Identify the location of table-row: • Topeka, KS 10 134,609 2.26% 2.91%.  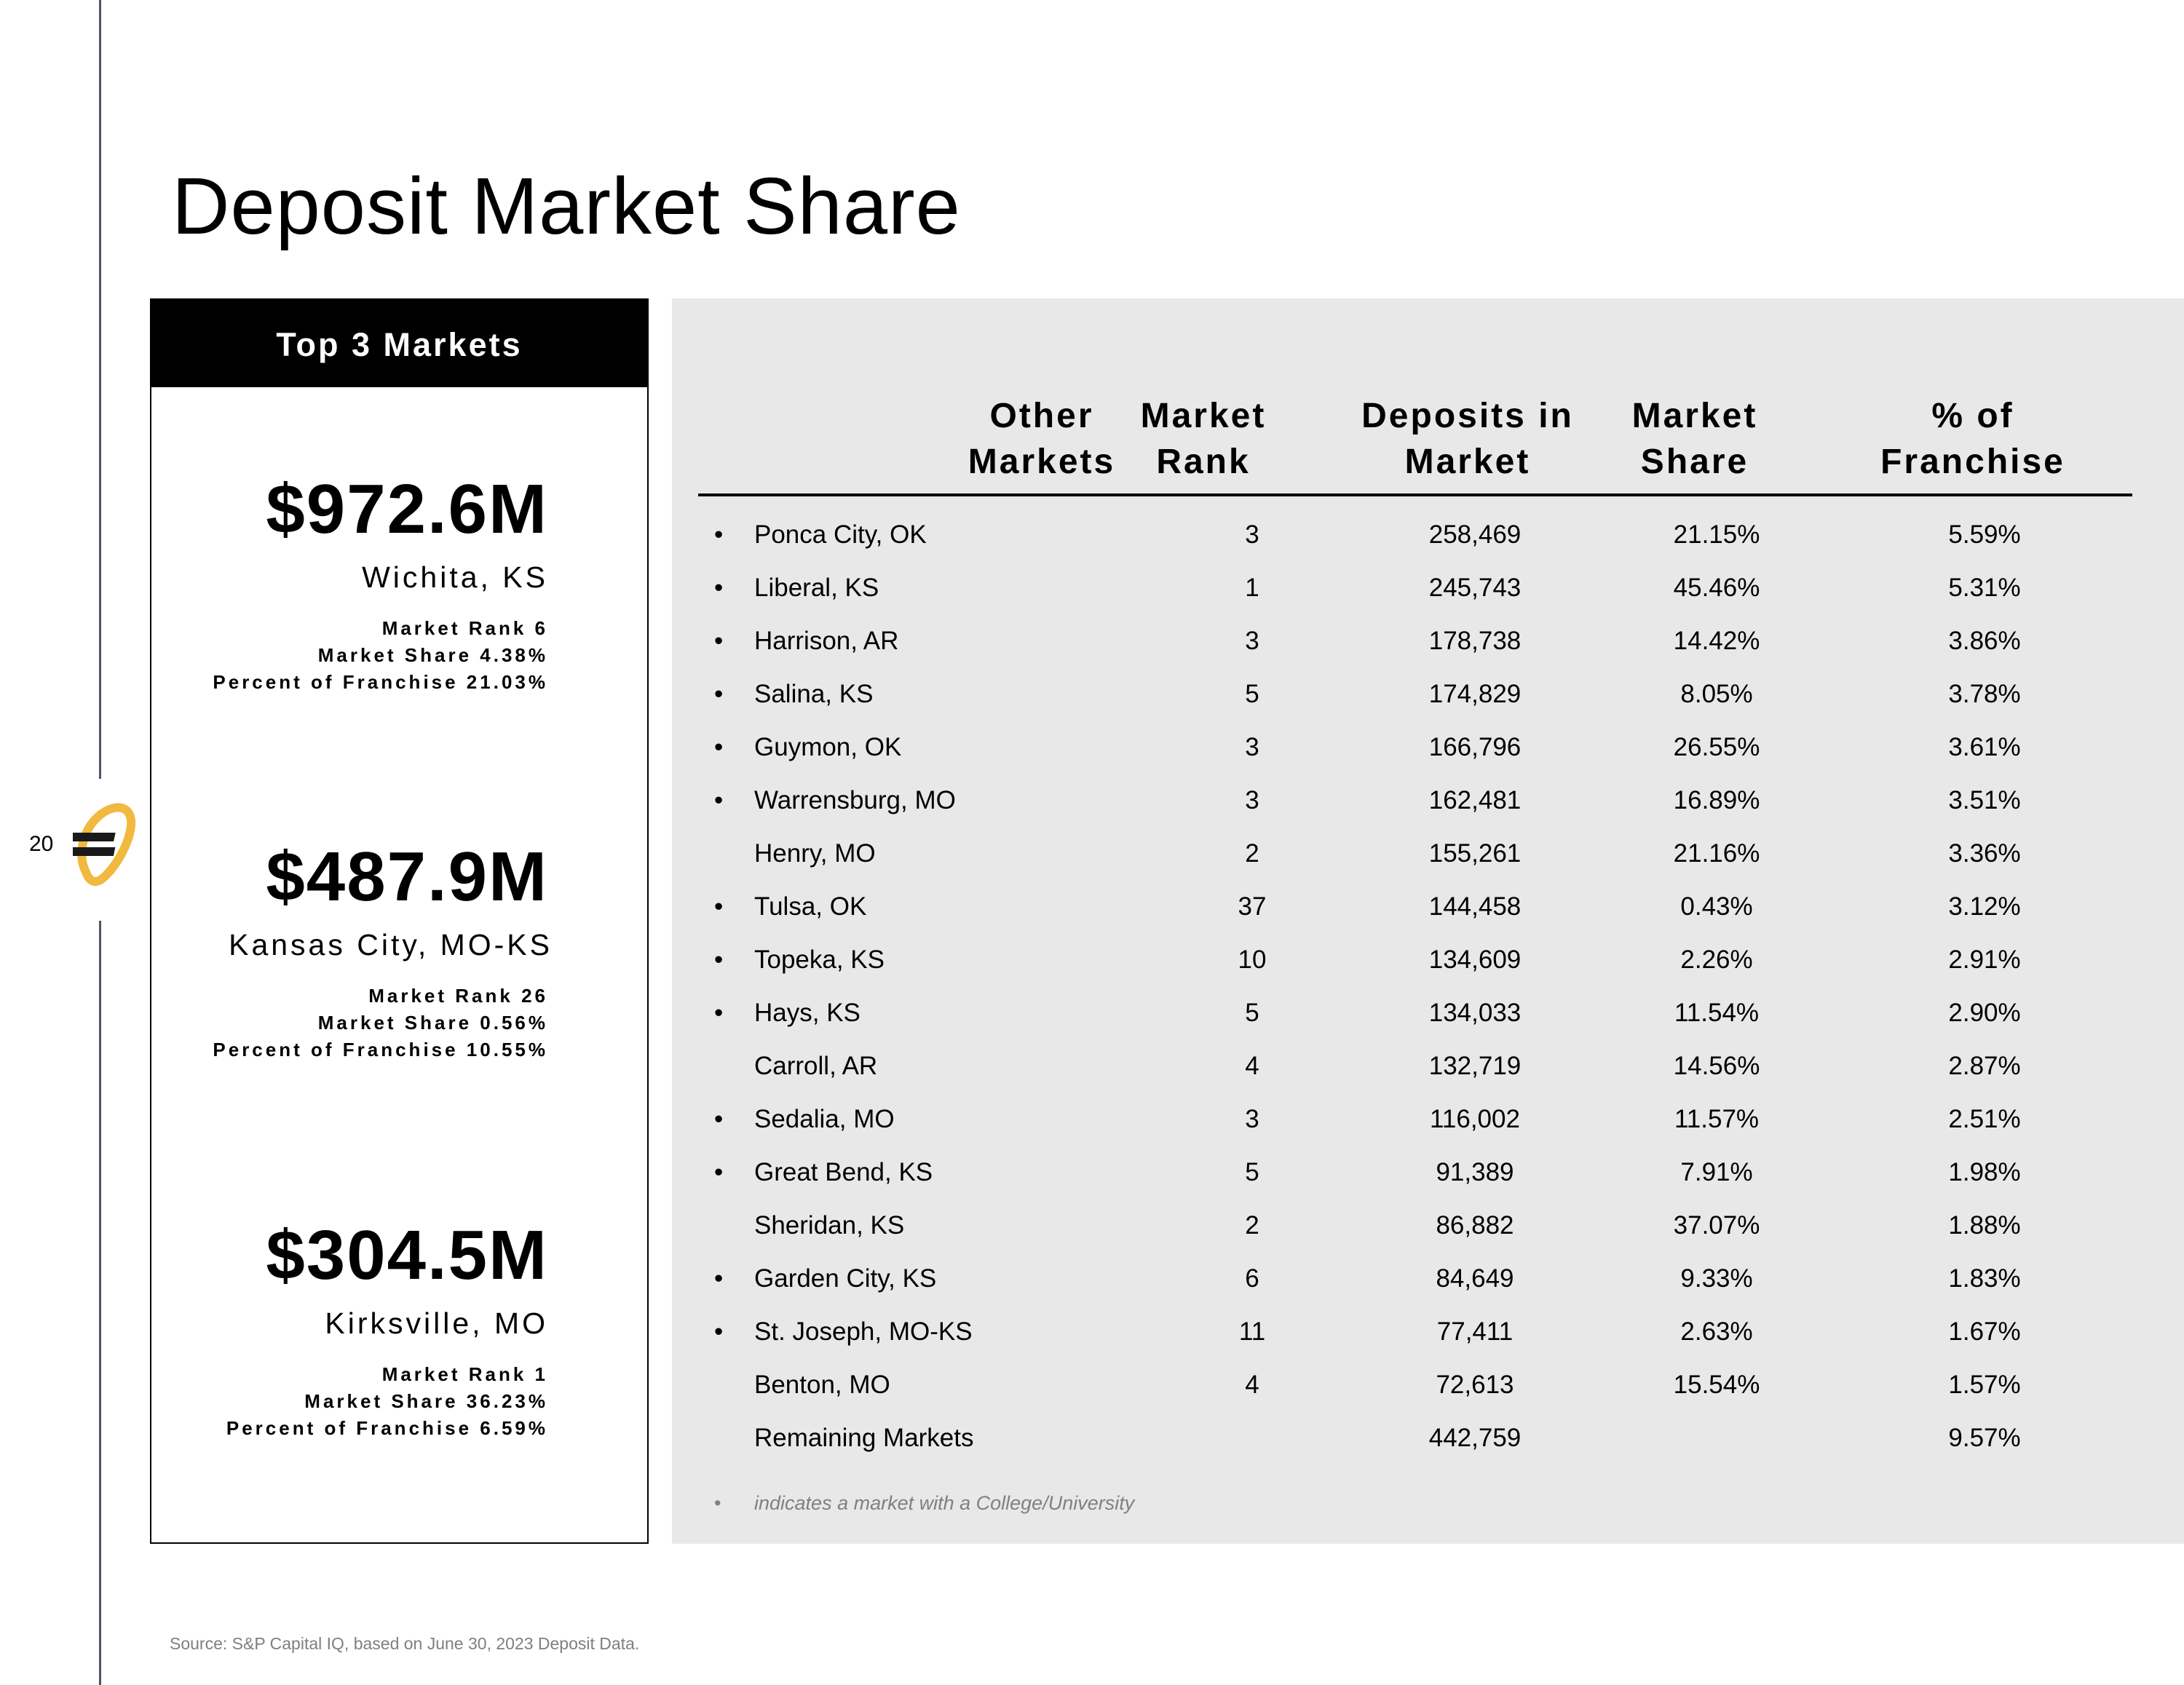
(1428, 959).